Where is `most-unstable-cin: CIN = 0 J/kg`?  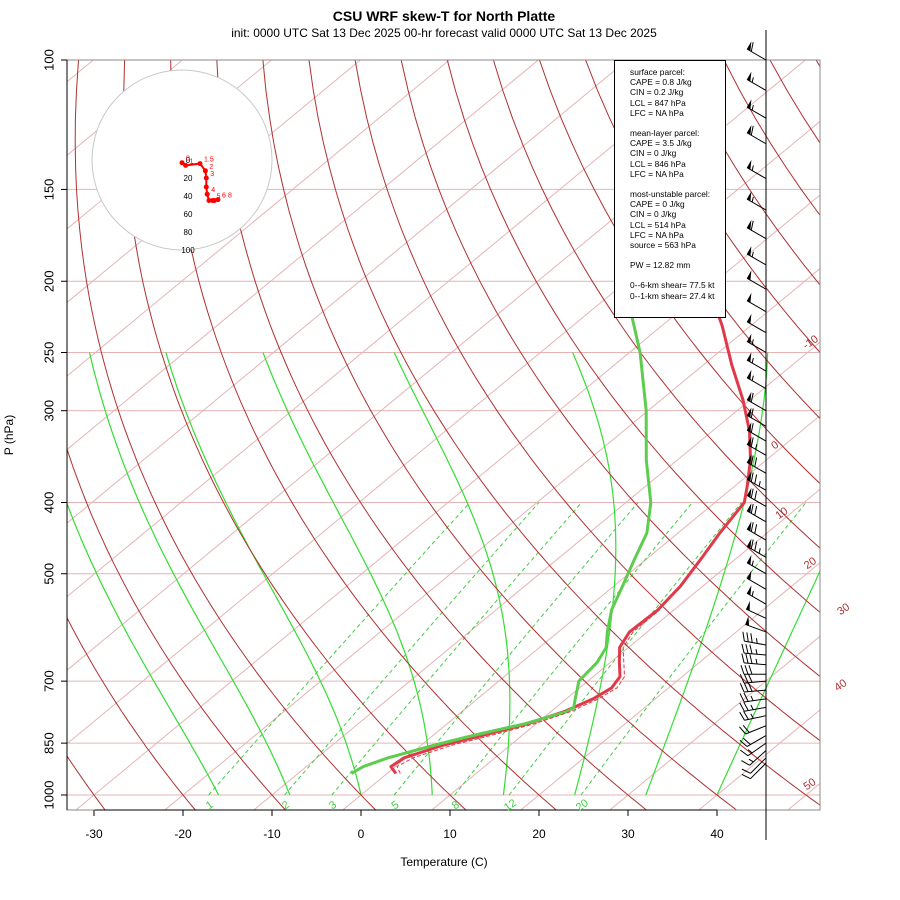 most-unstable-cin: CIN = 0 J/kg is located at coordinates (653, 214).